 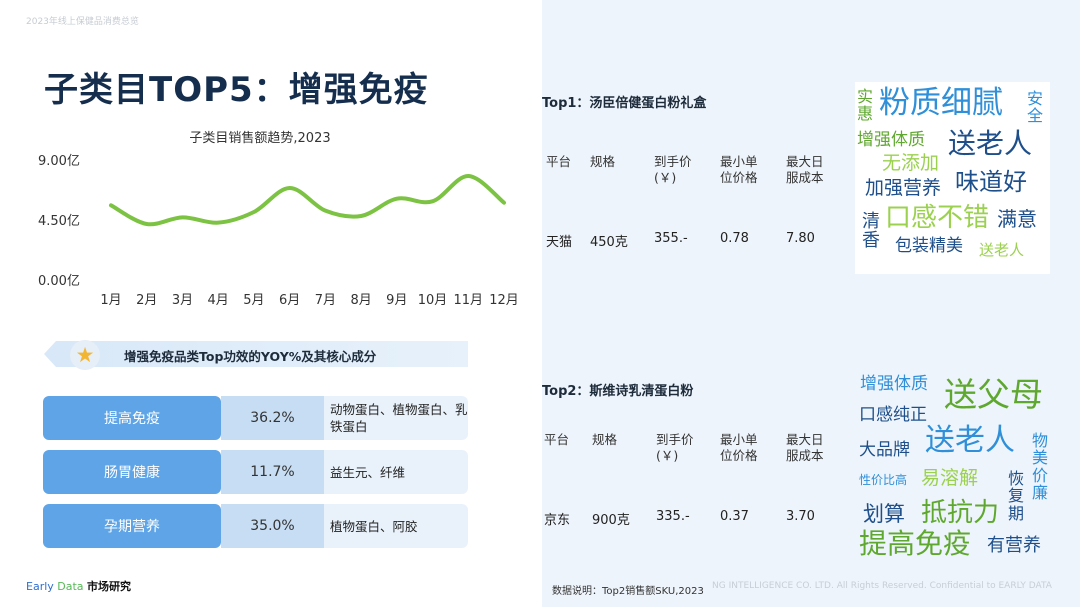 What do you see at coordinates (893, 415) in the screenshot?
I see `cloud-word: 口感纯正` at bounding box center [893, 415].